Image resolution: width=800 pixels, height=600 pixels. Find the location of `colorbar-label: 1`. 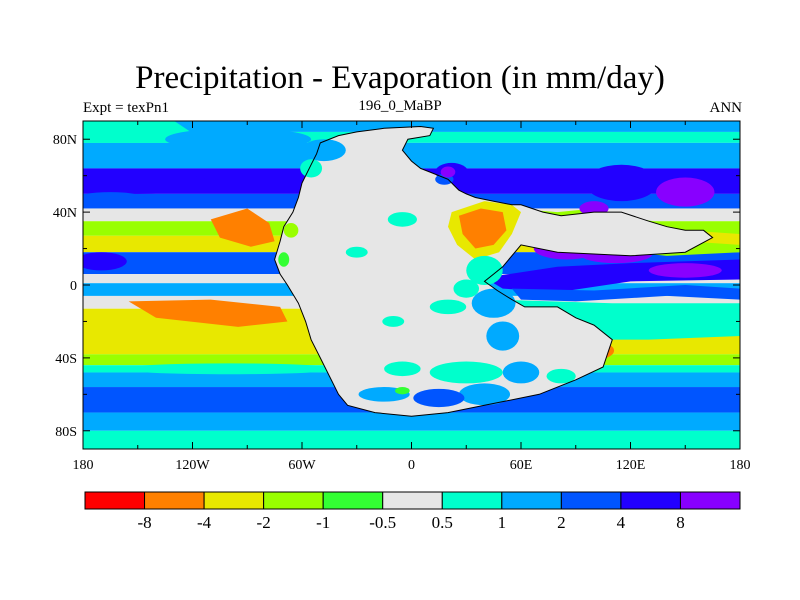

colorbar-label: 1 is located at coordinates (502, 522).